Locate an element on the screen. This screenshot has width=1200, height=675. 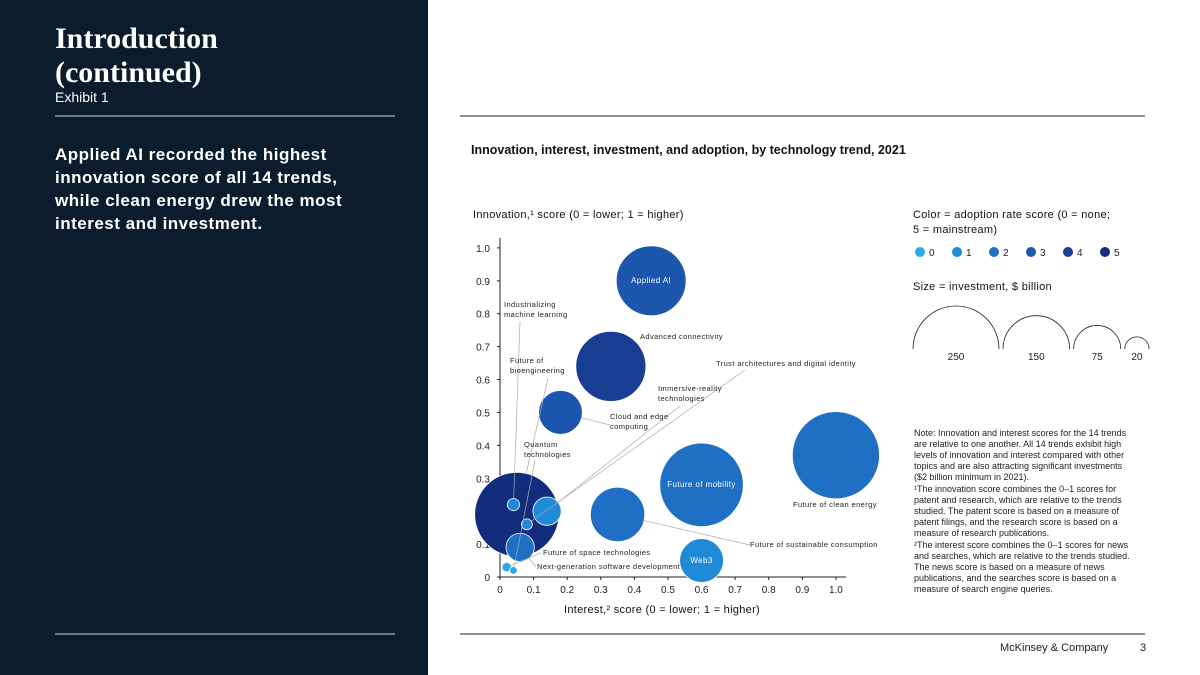
x-tick-label: 0.3 is located at coordinates (601, 590).